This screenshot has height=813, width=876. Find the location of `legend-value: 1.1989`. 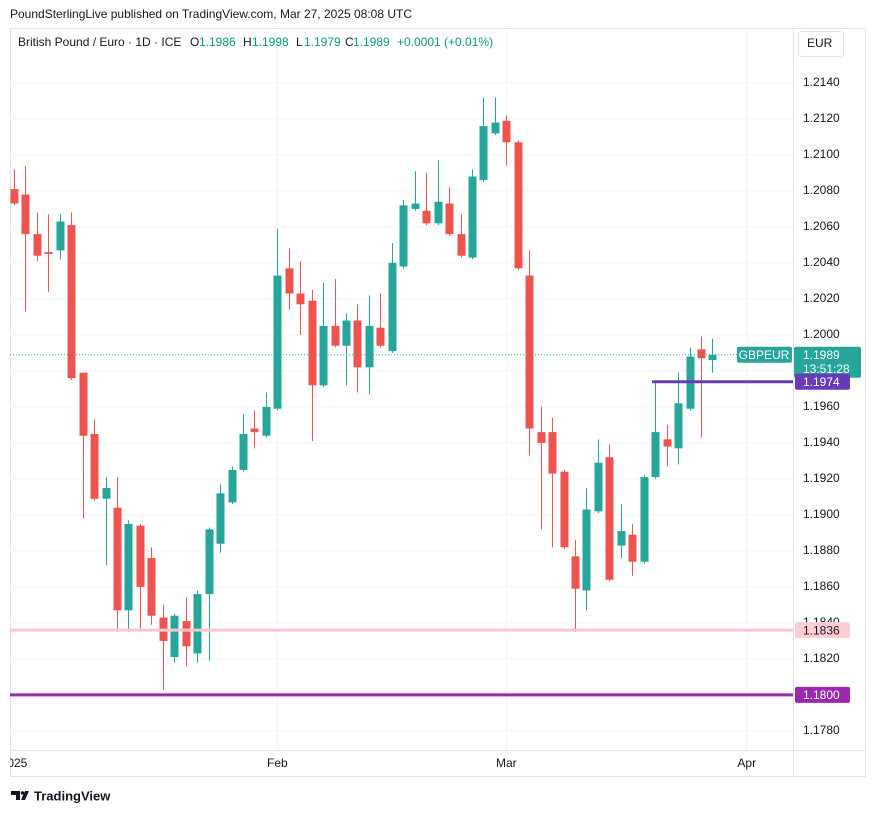

legend-value: 1.1989 is located at coordinates (371, 42).